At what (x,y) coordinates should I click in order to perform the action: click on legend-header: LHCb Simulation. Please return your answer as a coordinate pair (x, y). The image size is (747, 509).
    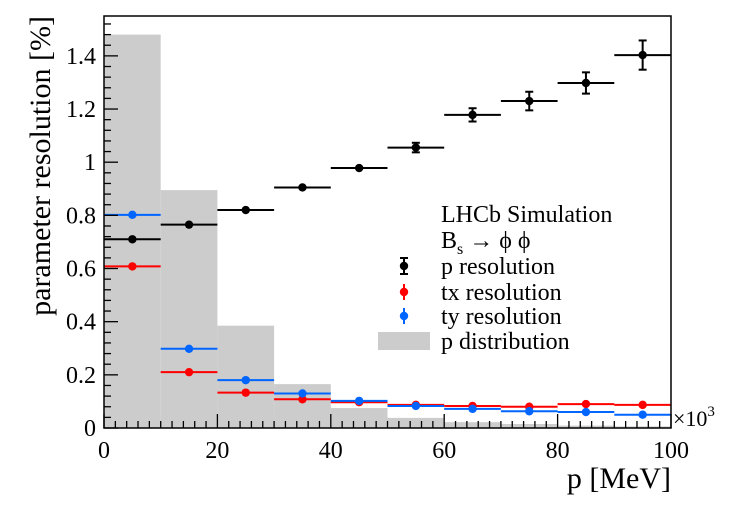
    Looking at the image, I should click on (526, 215).